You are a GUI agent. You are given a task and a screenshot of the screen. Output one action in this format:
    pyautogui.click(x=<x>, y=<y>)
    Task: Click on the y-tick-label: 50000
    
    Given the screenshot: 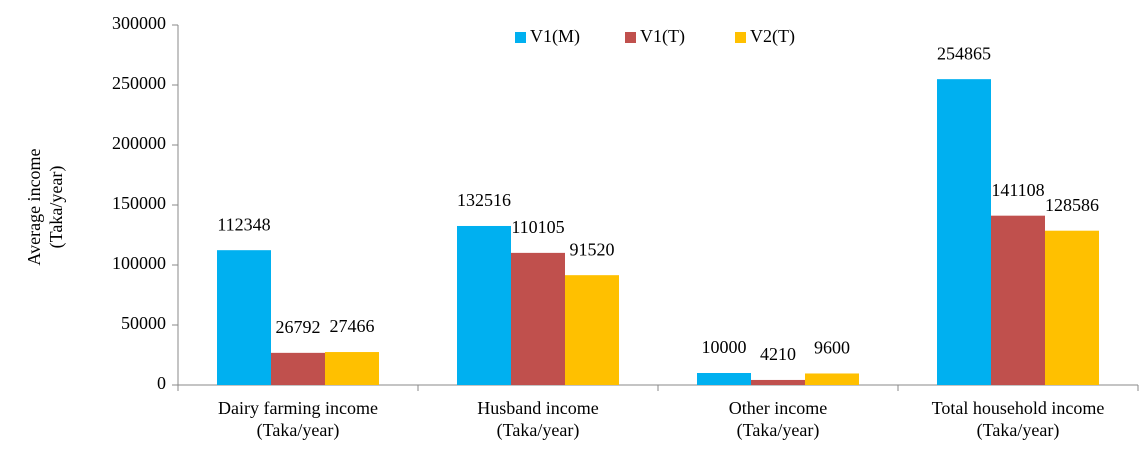 What is the action you would take?
    pyautogui.click(x=143, y=323)
    